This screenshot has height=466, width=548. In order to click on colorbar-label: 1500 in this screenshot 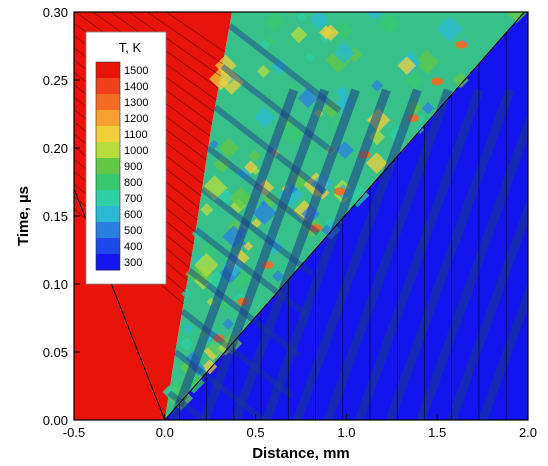, I will do `click(136, 71)`.